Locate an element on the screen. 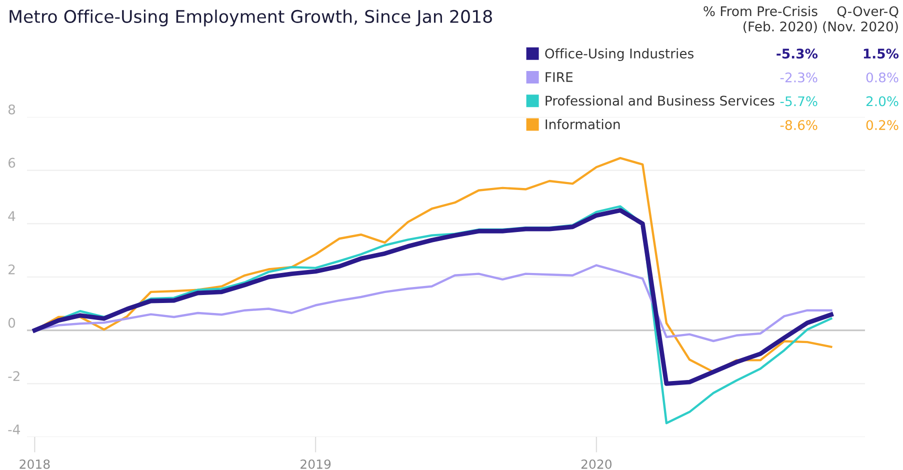  x-tick-label: 2019 is located at coordinates (315, 464).